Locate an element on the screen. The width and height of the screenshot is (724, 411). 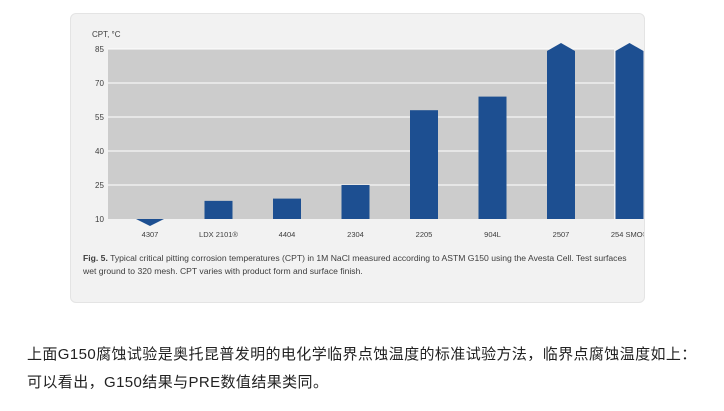
x-tick-label: 2205 is located at coordinates (424, 234).